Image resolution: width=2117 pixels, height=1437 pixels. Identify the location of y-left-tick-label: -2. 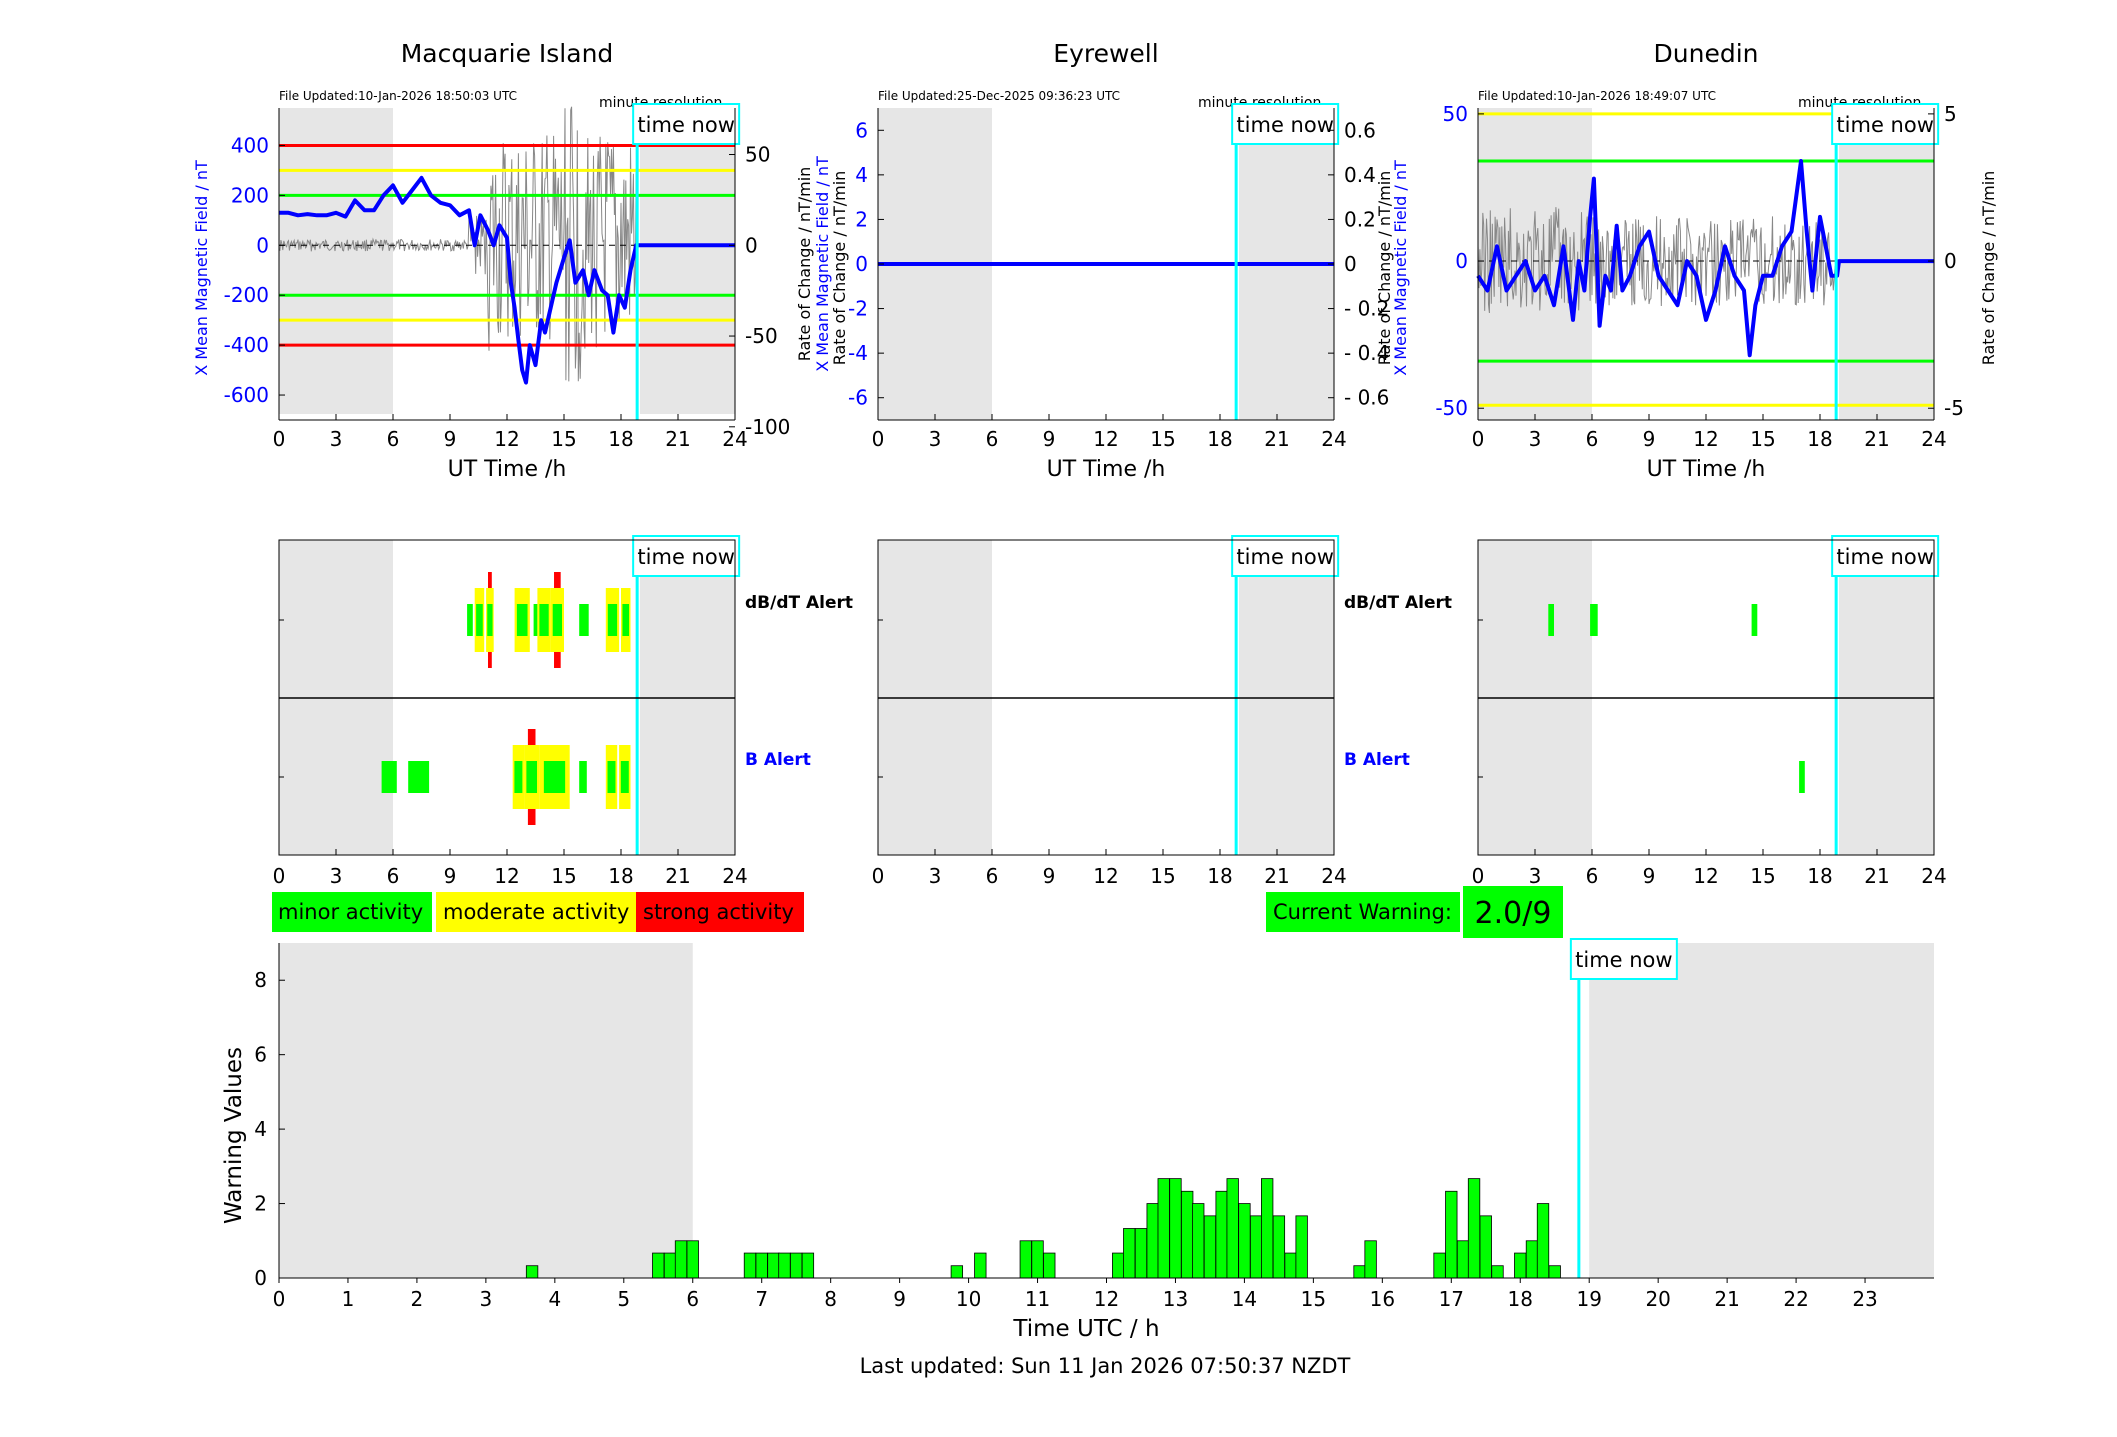
(858, 309).